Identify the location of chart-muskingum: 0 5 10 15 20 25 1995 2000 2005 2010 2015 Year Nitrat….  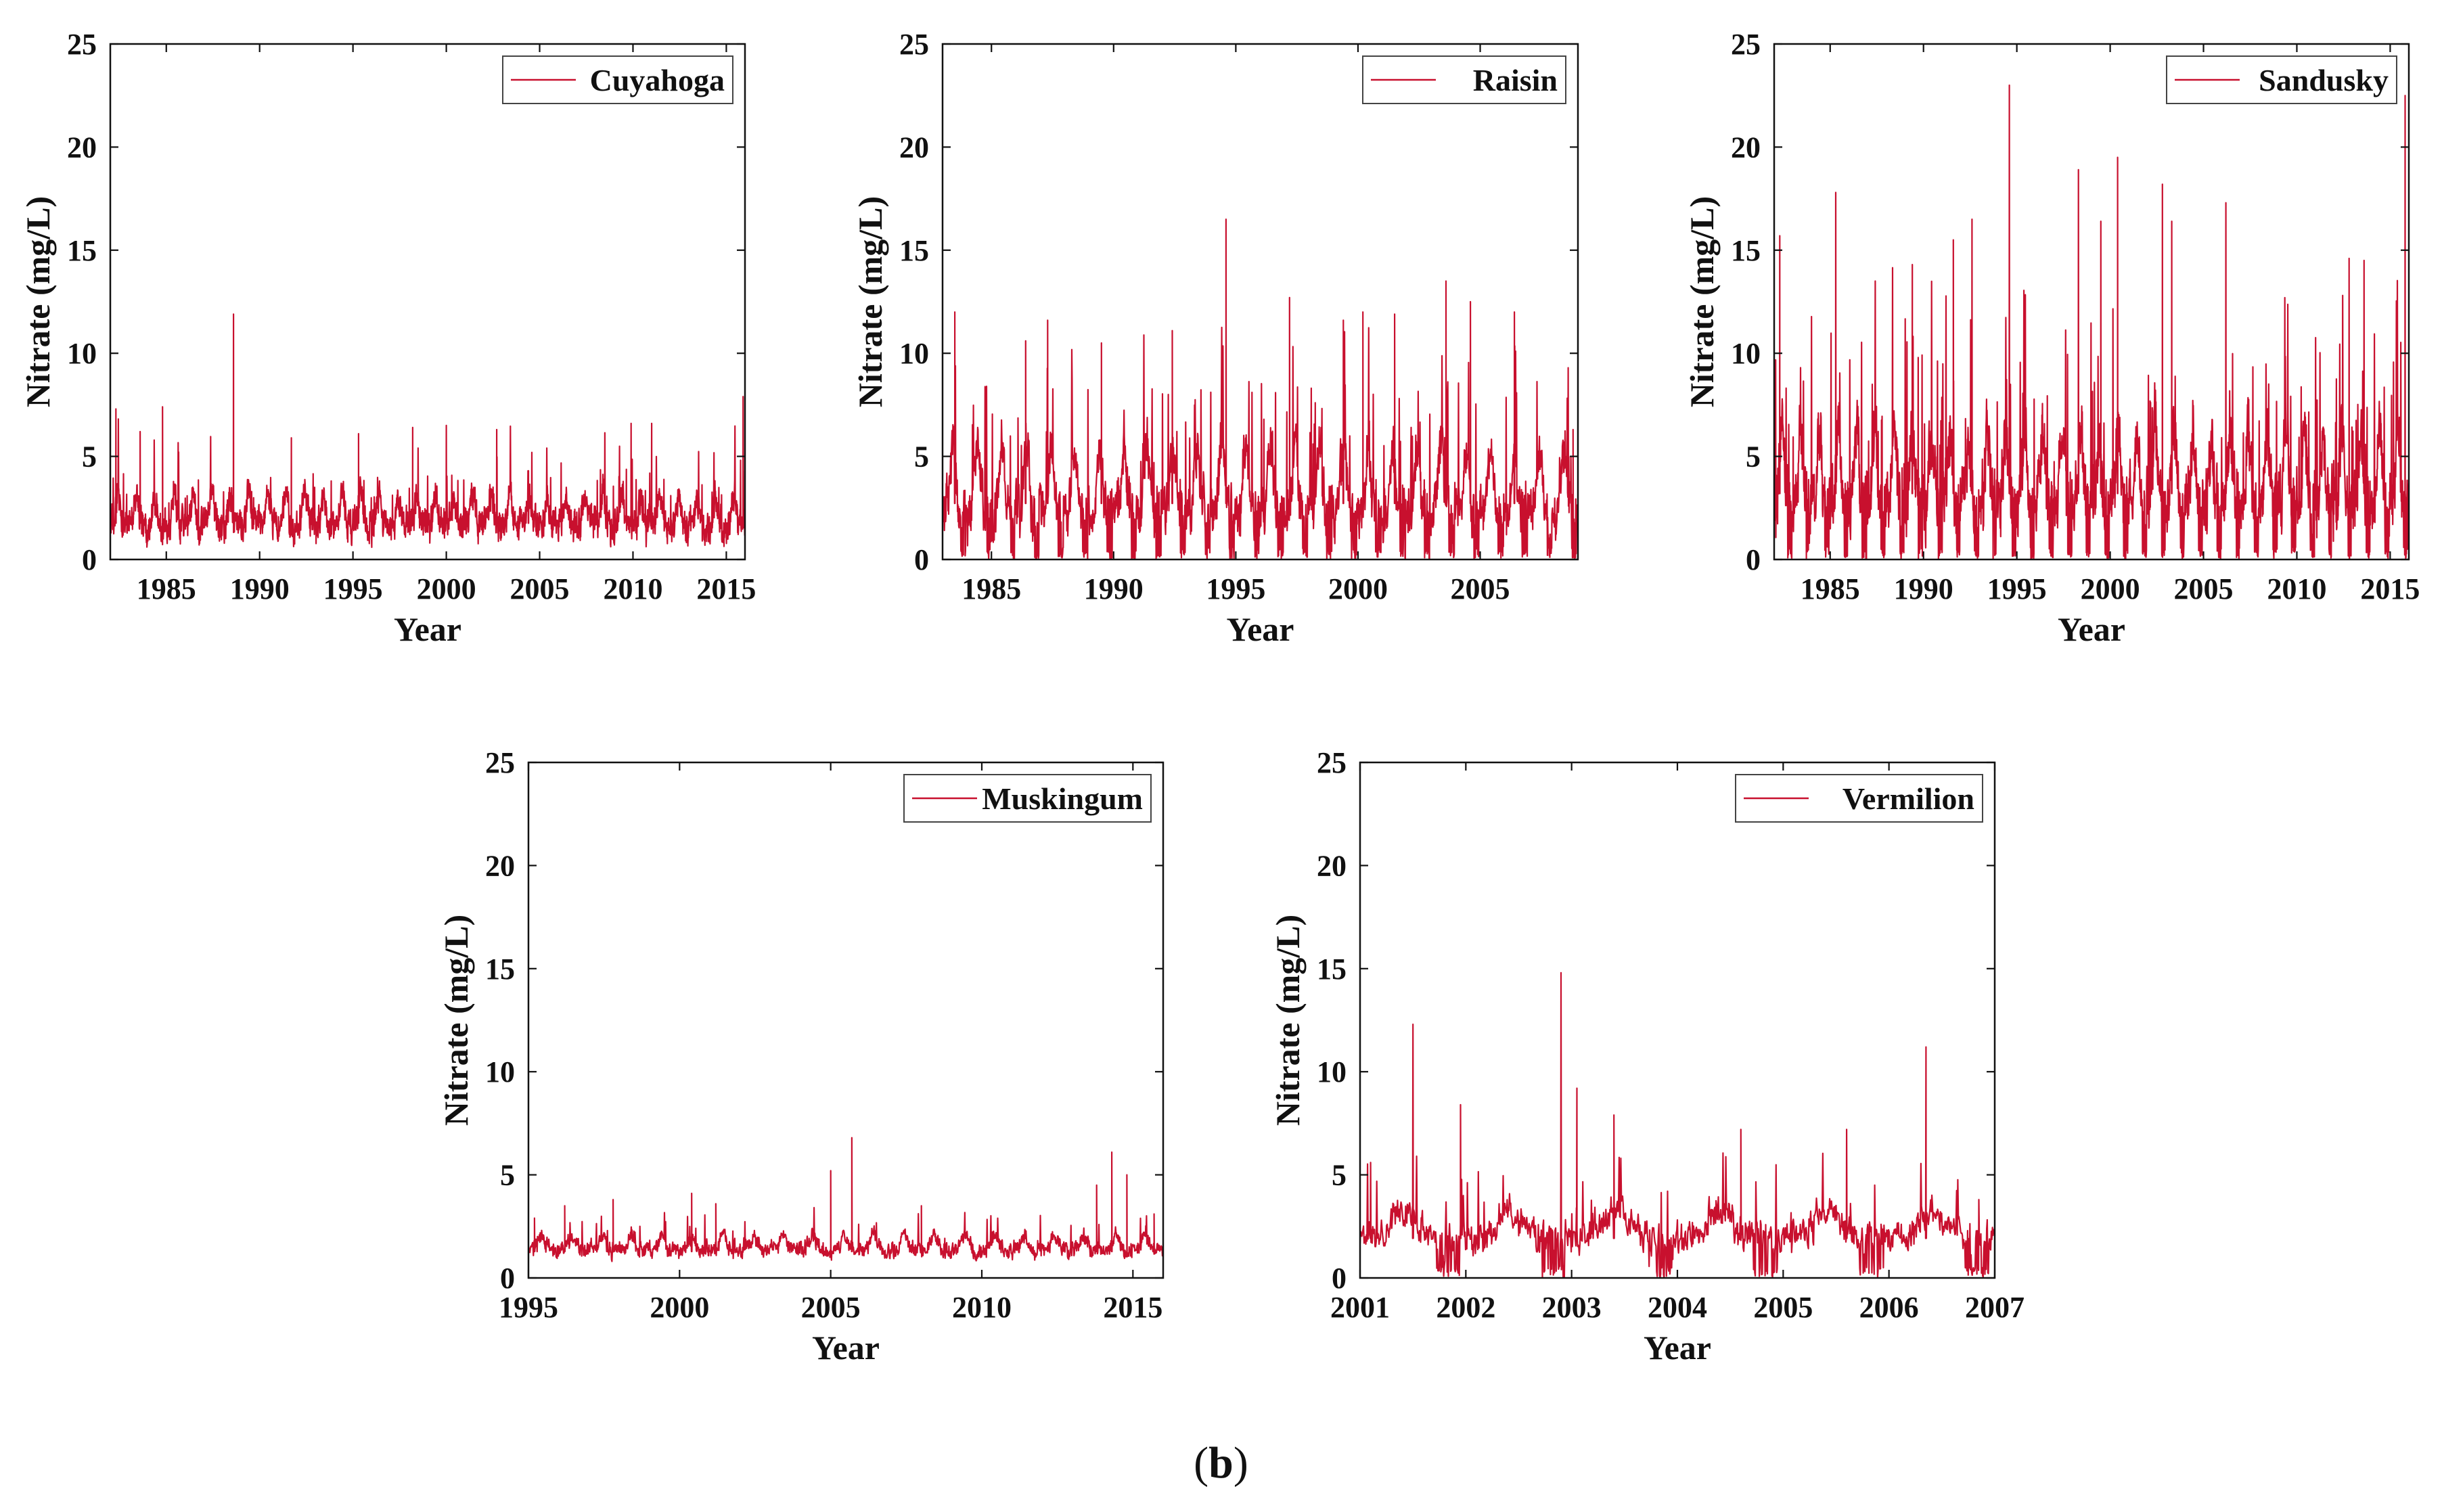
(801, 1057).